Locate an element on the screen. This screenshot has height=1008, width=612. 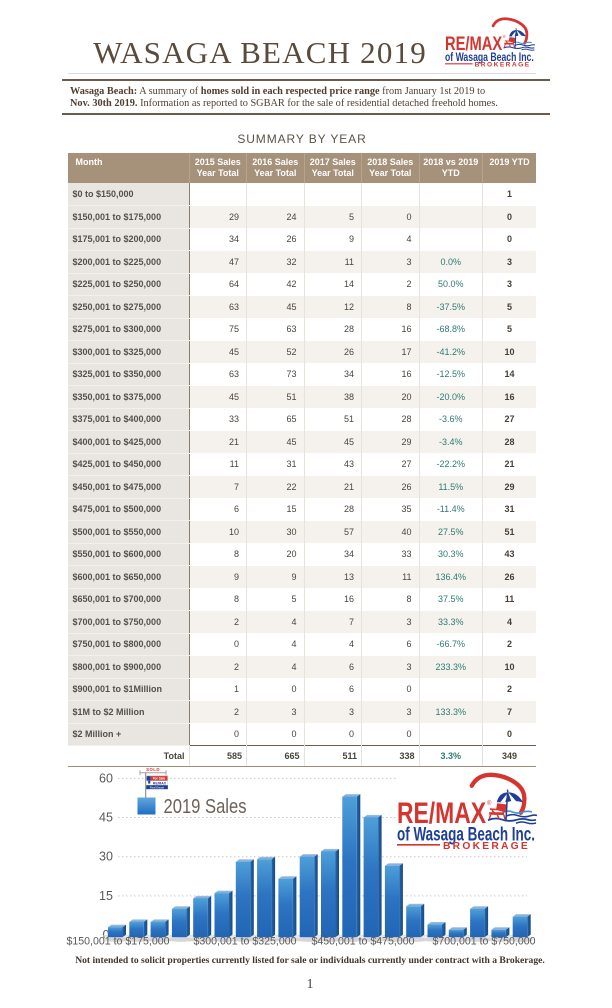
svg-text: 60 is located at coordinates (106, 778).